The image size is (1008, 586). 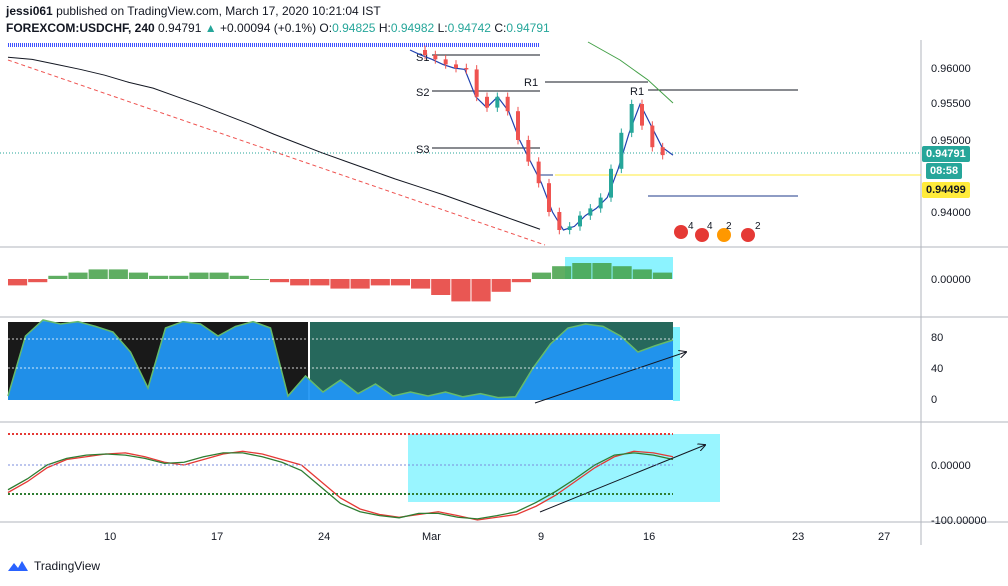 What do you see at coordinates (431, 537) in the screenshot?
I see `time-tick: Mar` at bounding box center [431, 537].